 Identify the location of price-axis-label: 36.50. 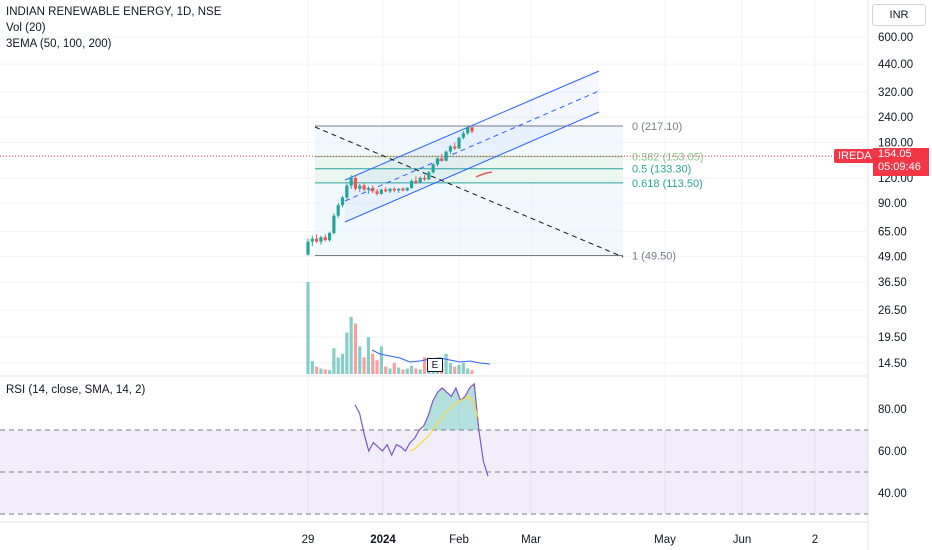
(892, 283).